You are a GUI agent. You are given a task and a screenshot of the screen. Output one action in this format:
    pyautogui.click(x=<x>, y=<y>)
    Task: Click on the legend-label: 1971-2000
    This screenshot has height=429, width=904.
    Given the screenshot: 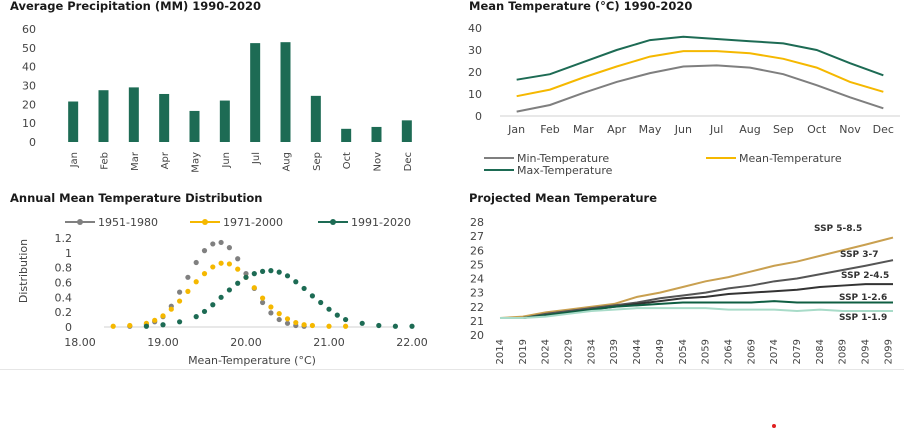 What is the action you would take?
    pyautogui.click(x=253, y=222)
    